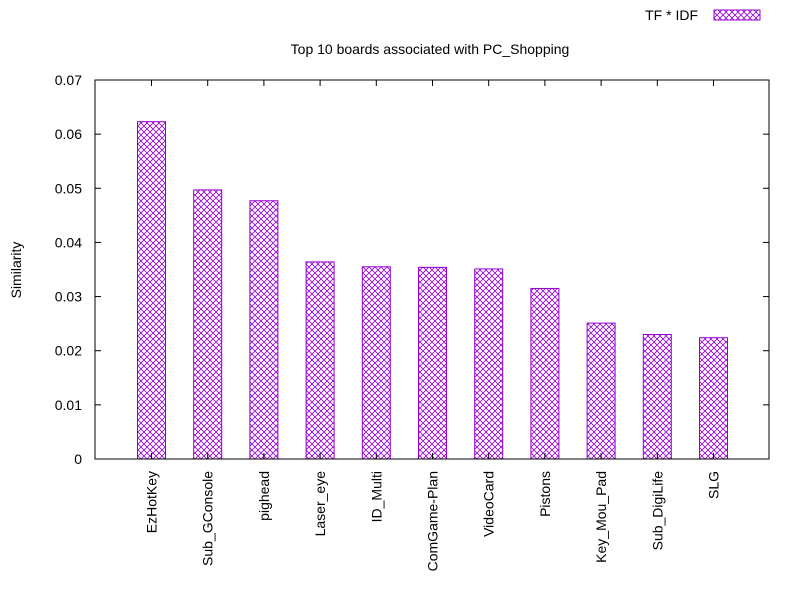  I want to click on y-tick-label: 0.03, so click(68, 297).